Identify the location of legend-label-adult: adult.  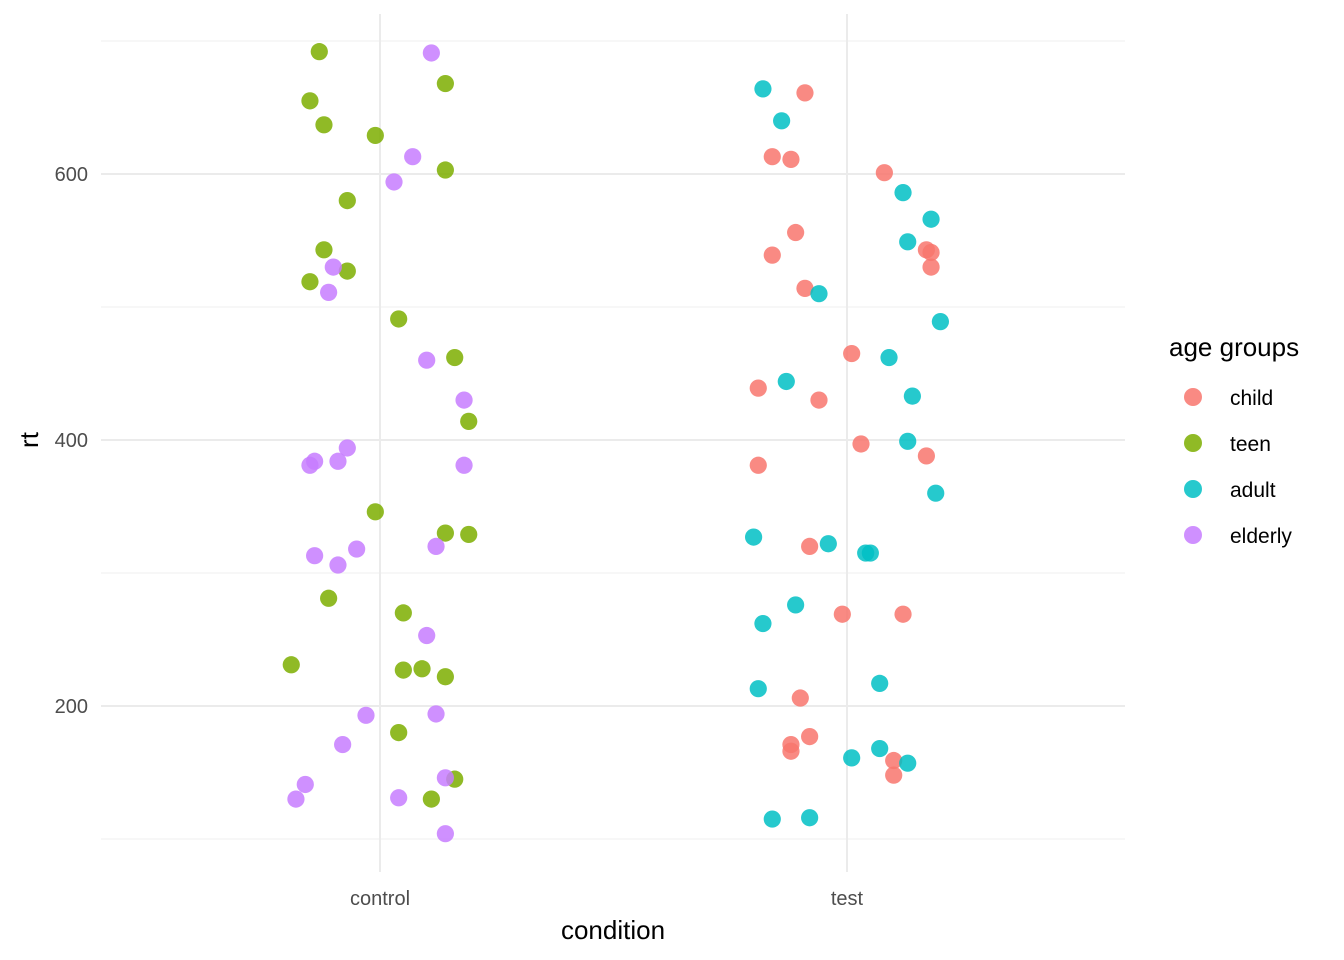
(1253, 490).